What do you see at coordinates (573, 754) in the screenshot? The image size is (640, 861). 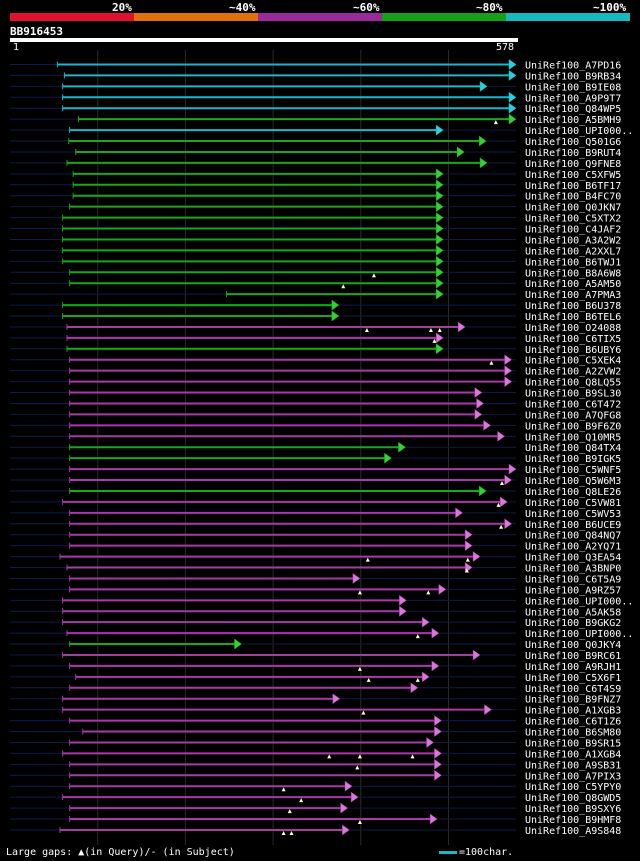 I see `hit-label: UniRef100_A1XGB4` at bounding box center [573, 754].